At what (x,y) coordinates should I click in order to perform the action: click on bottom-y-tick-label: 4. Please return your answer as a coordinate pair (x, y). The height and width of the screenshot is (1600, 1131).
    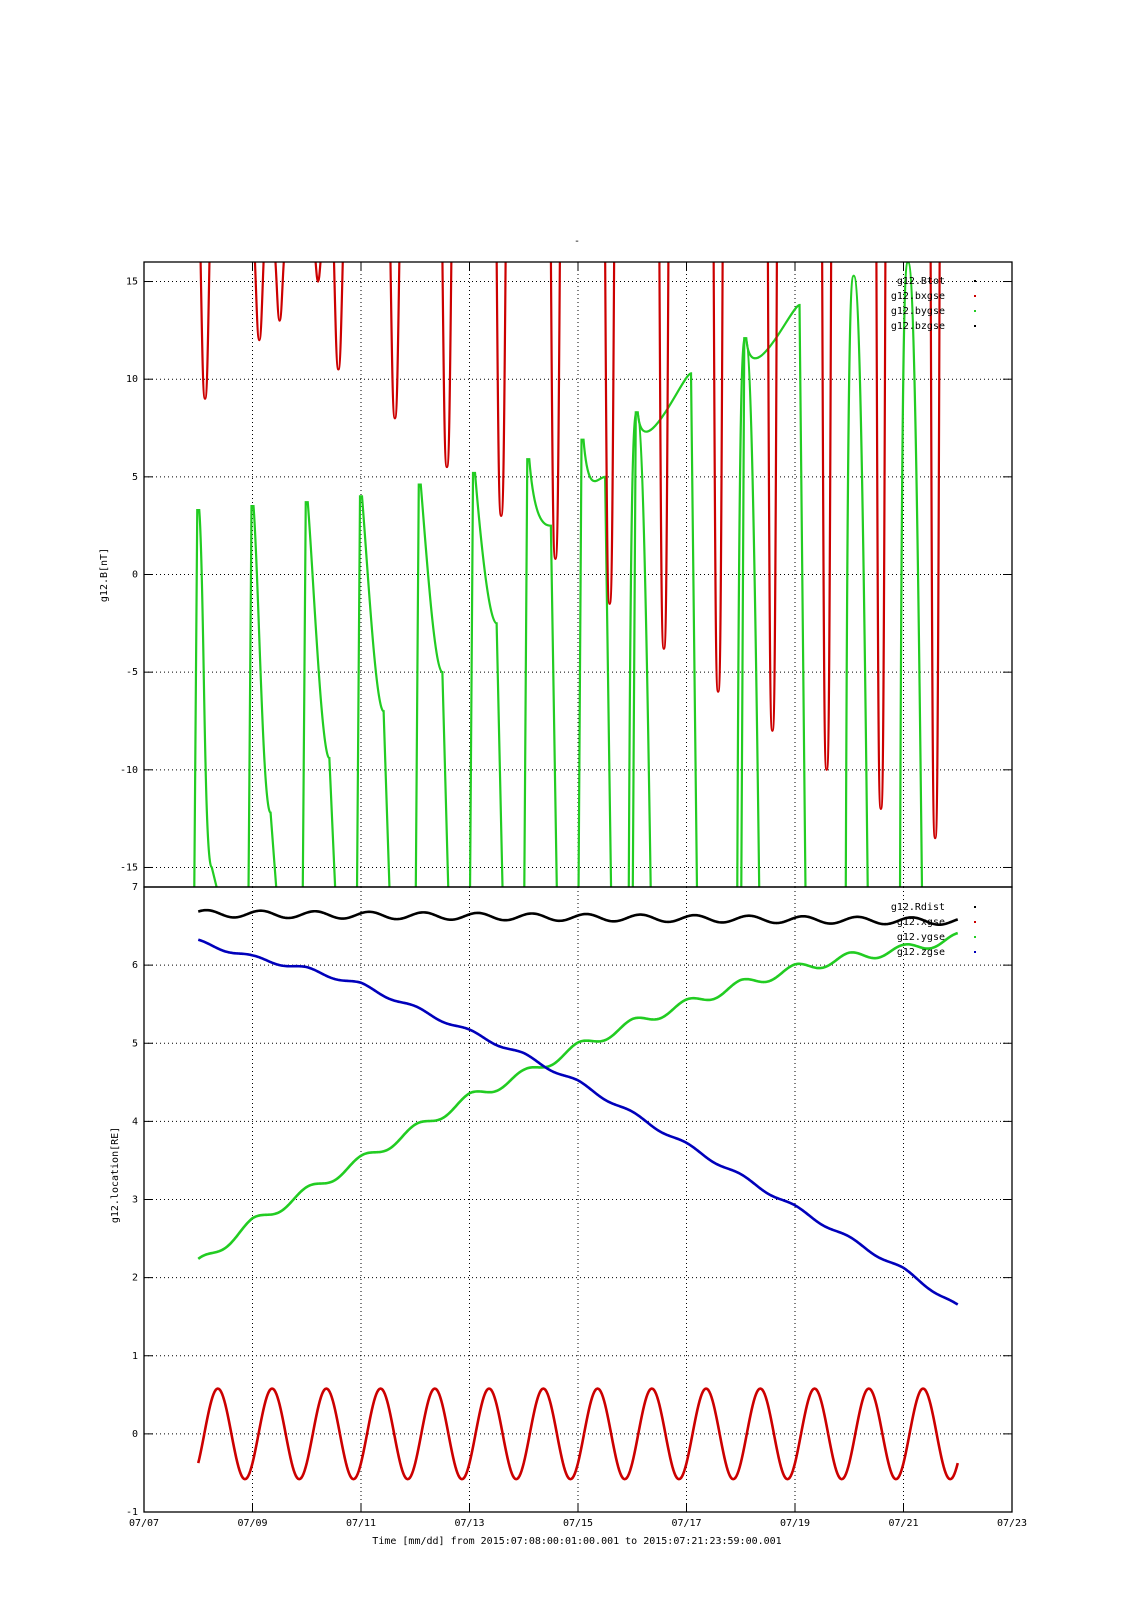
    Looking at the image, I should click on (135, 1121).